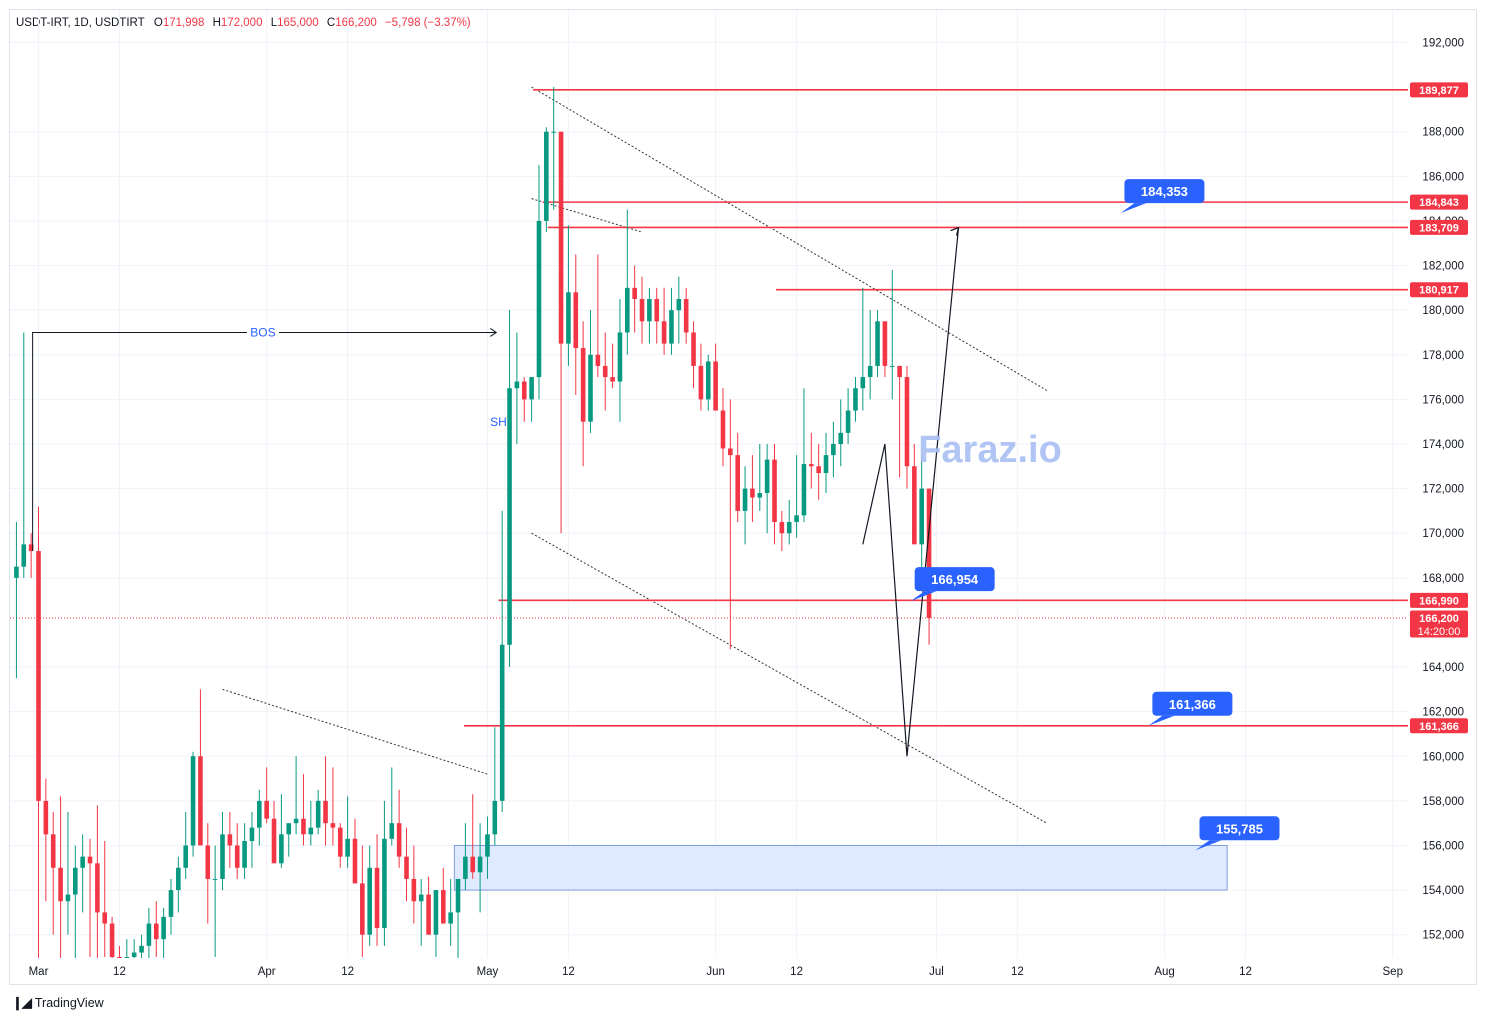  I want to click on price-callout-label: 184,353, so click(1164, 191).